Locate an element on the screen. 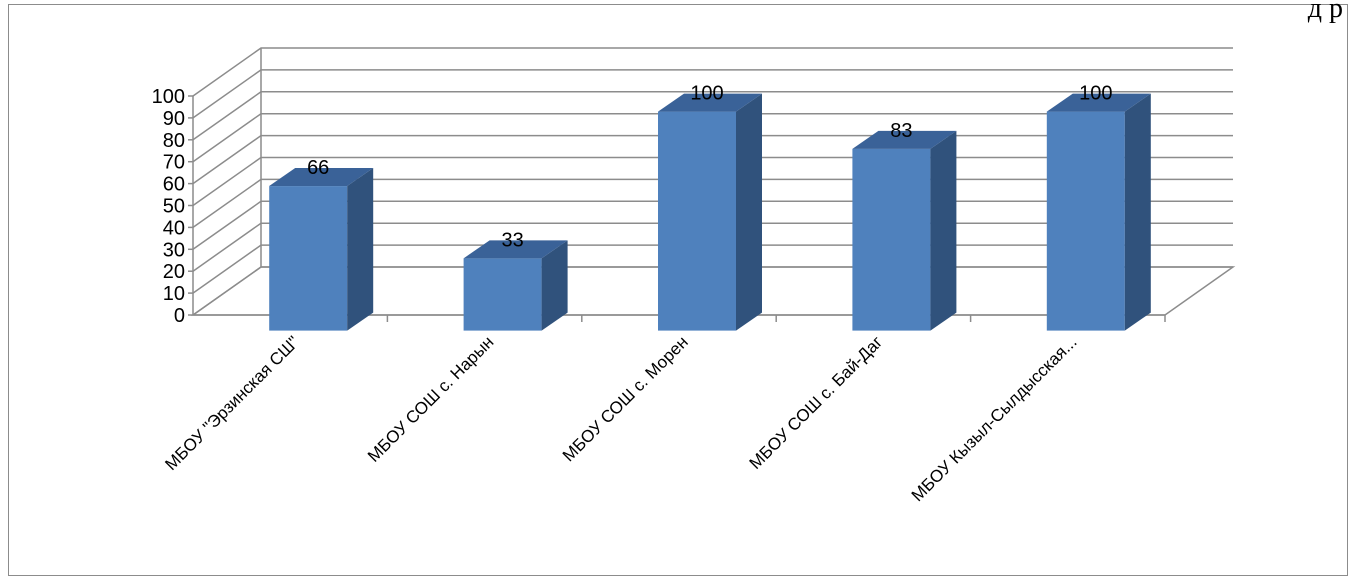 This screenshot has width=1358, height=579. y-tick-label: 30 is located at coordinates (174, 250).